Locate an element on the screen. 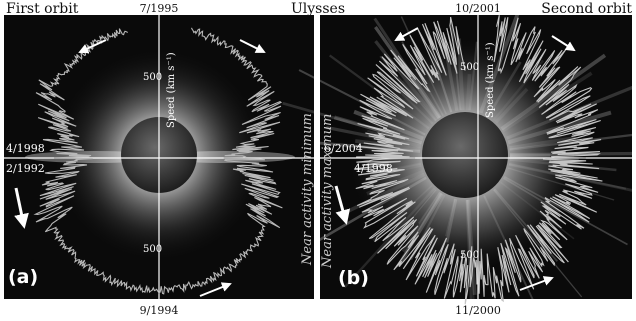  panel-a-date-left-upper: 4/1998 is located at coordinates (25, 148).